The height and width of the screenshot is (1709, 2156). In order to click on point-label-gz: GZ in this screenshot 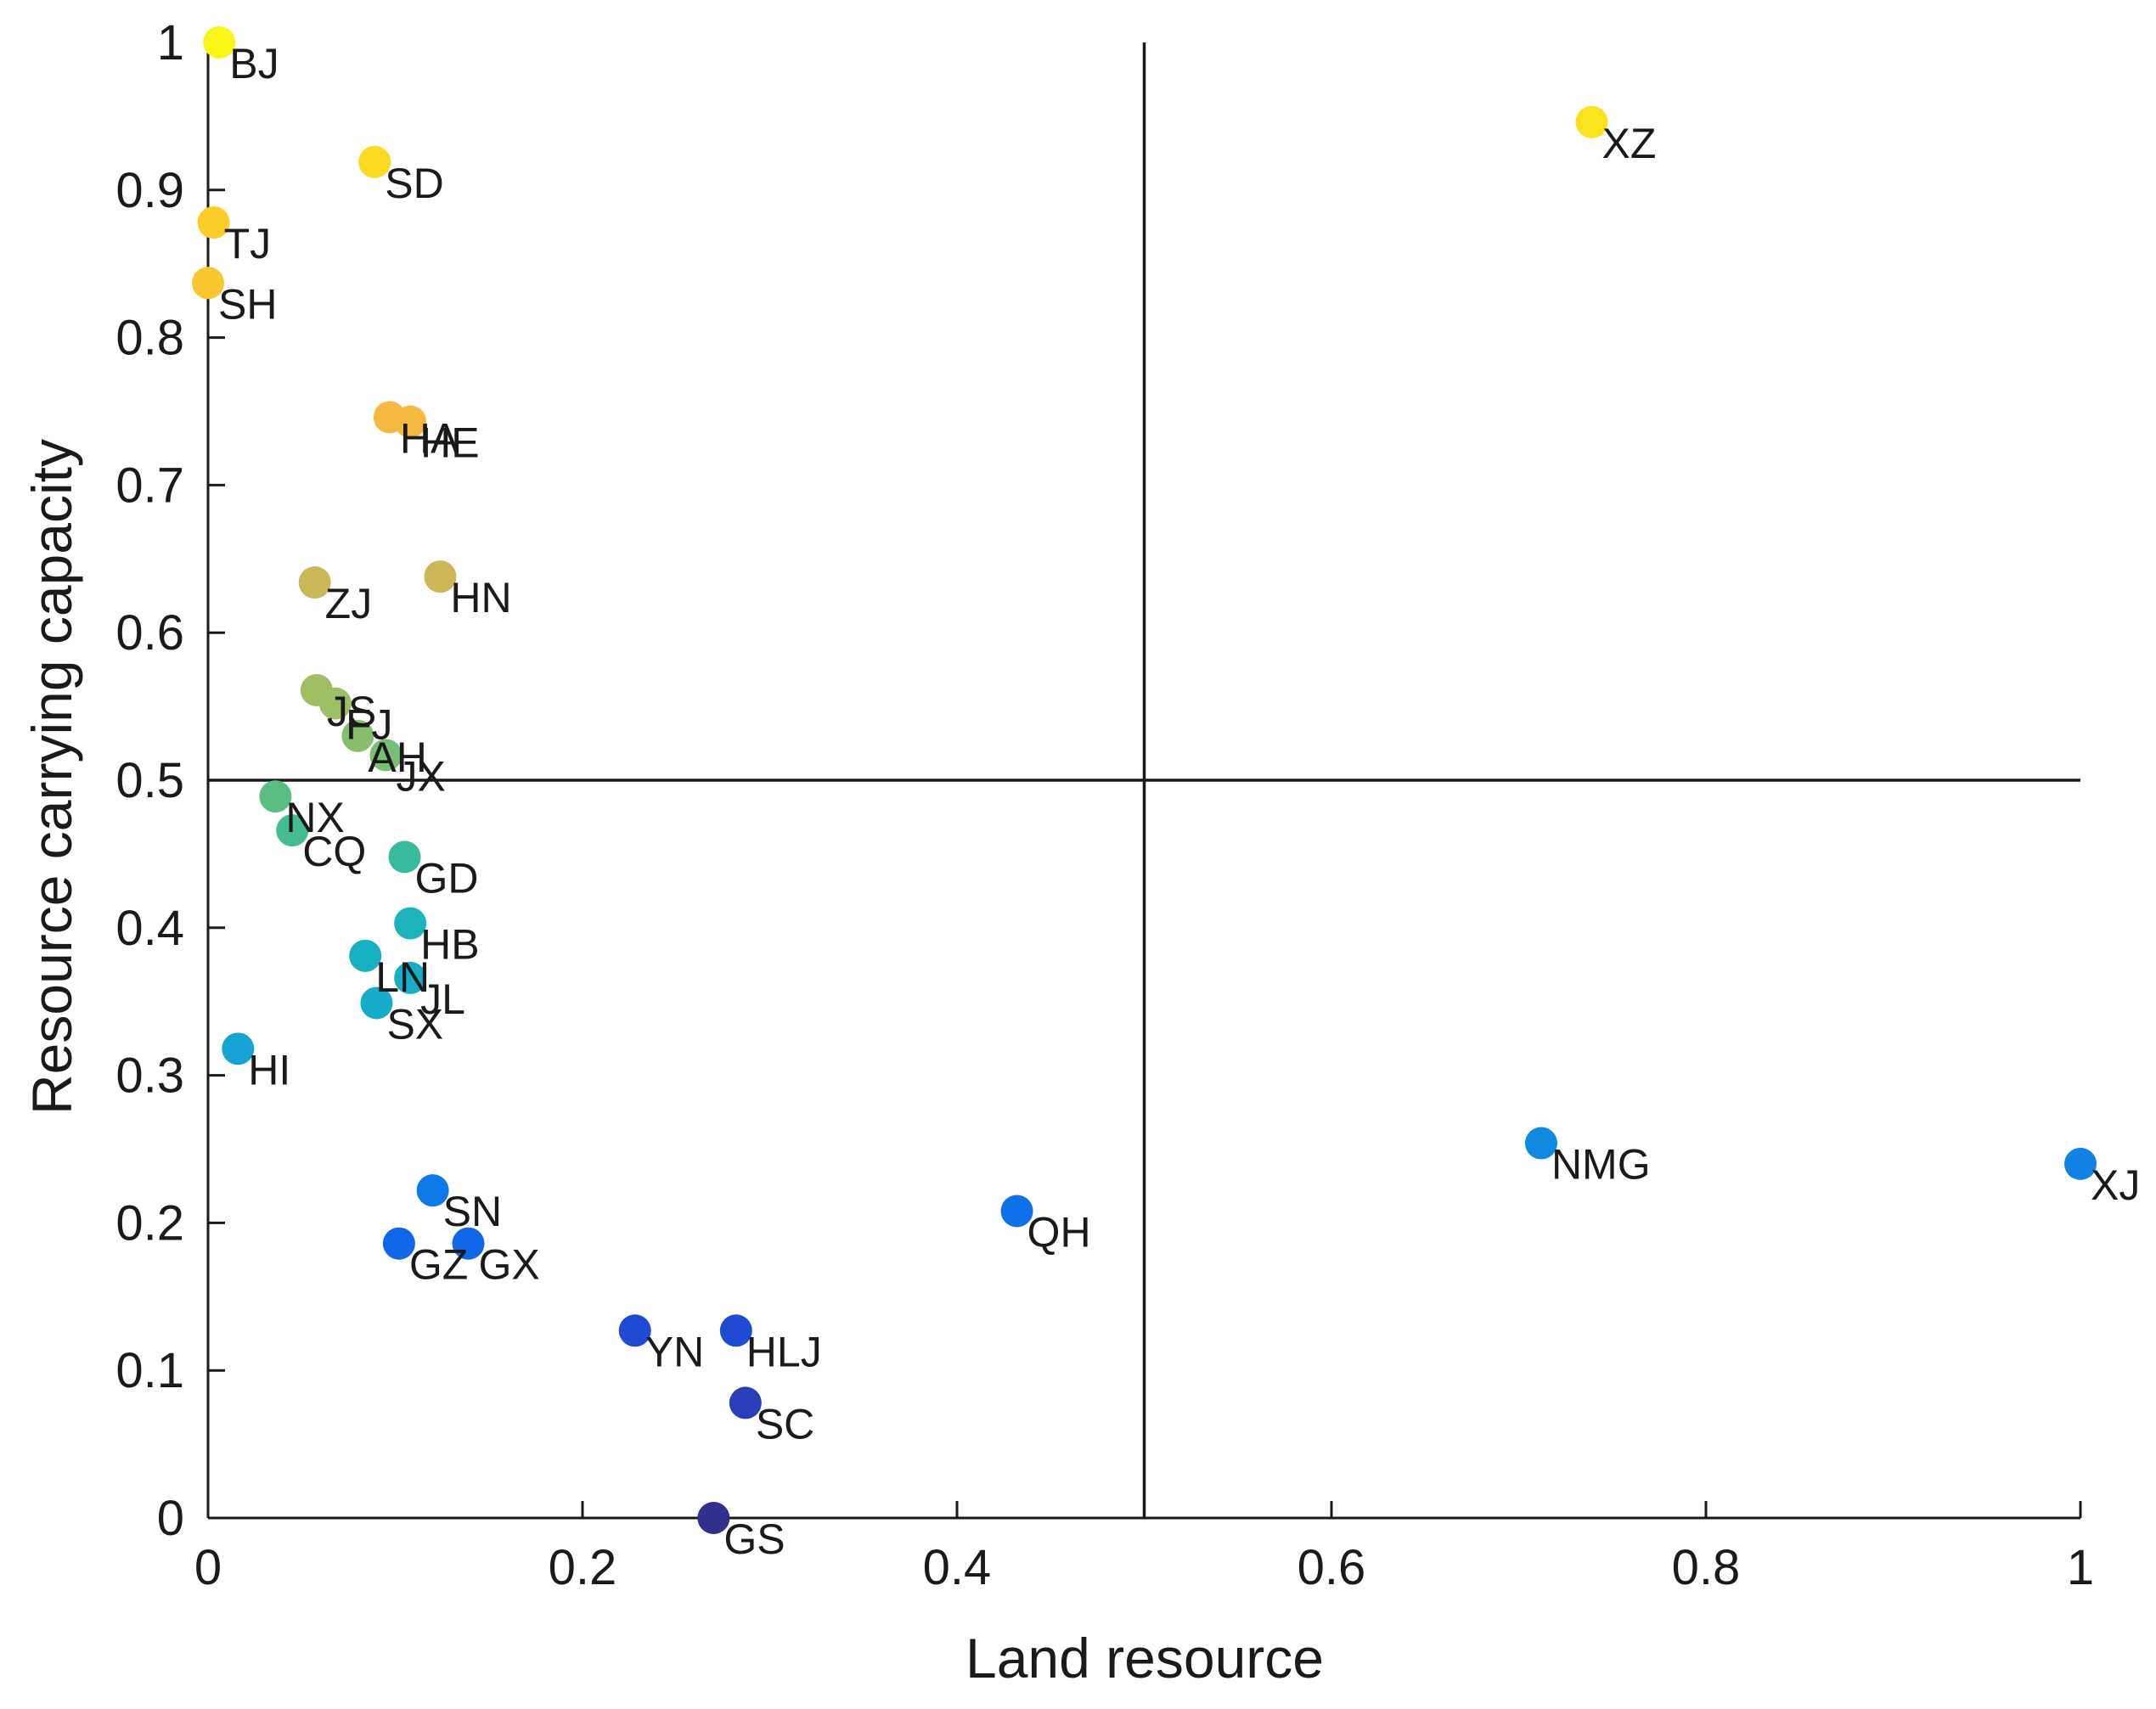, I will do `click(439, 1265)`.